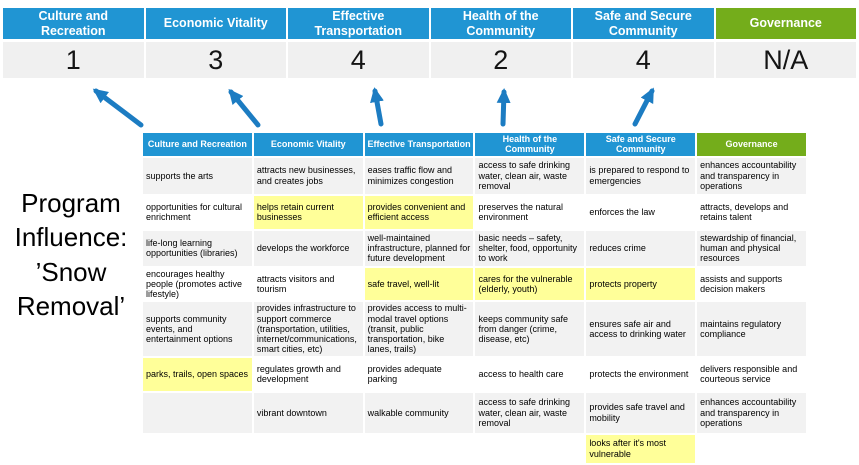 This screenshot has height=465, width=859. I want to click on matrix-cell: assists and supports decision makers, so click(751, 284).